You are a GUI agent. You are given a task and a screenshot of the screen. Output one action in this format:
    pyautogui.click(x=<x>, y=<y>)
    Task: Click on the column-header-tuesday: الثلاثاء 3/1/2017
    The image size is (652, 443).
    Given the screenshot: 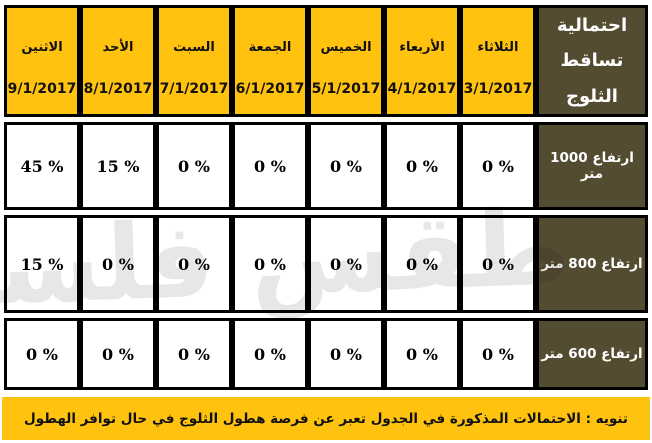 What is the action you would take?
    pyautogui.click(x=498, y=61)
    